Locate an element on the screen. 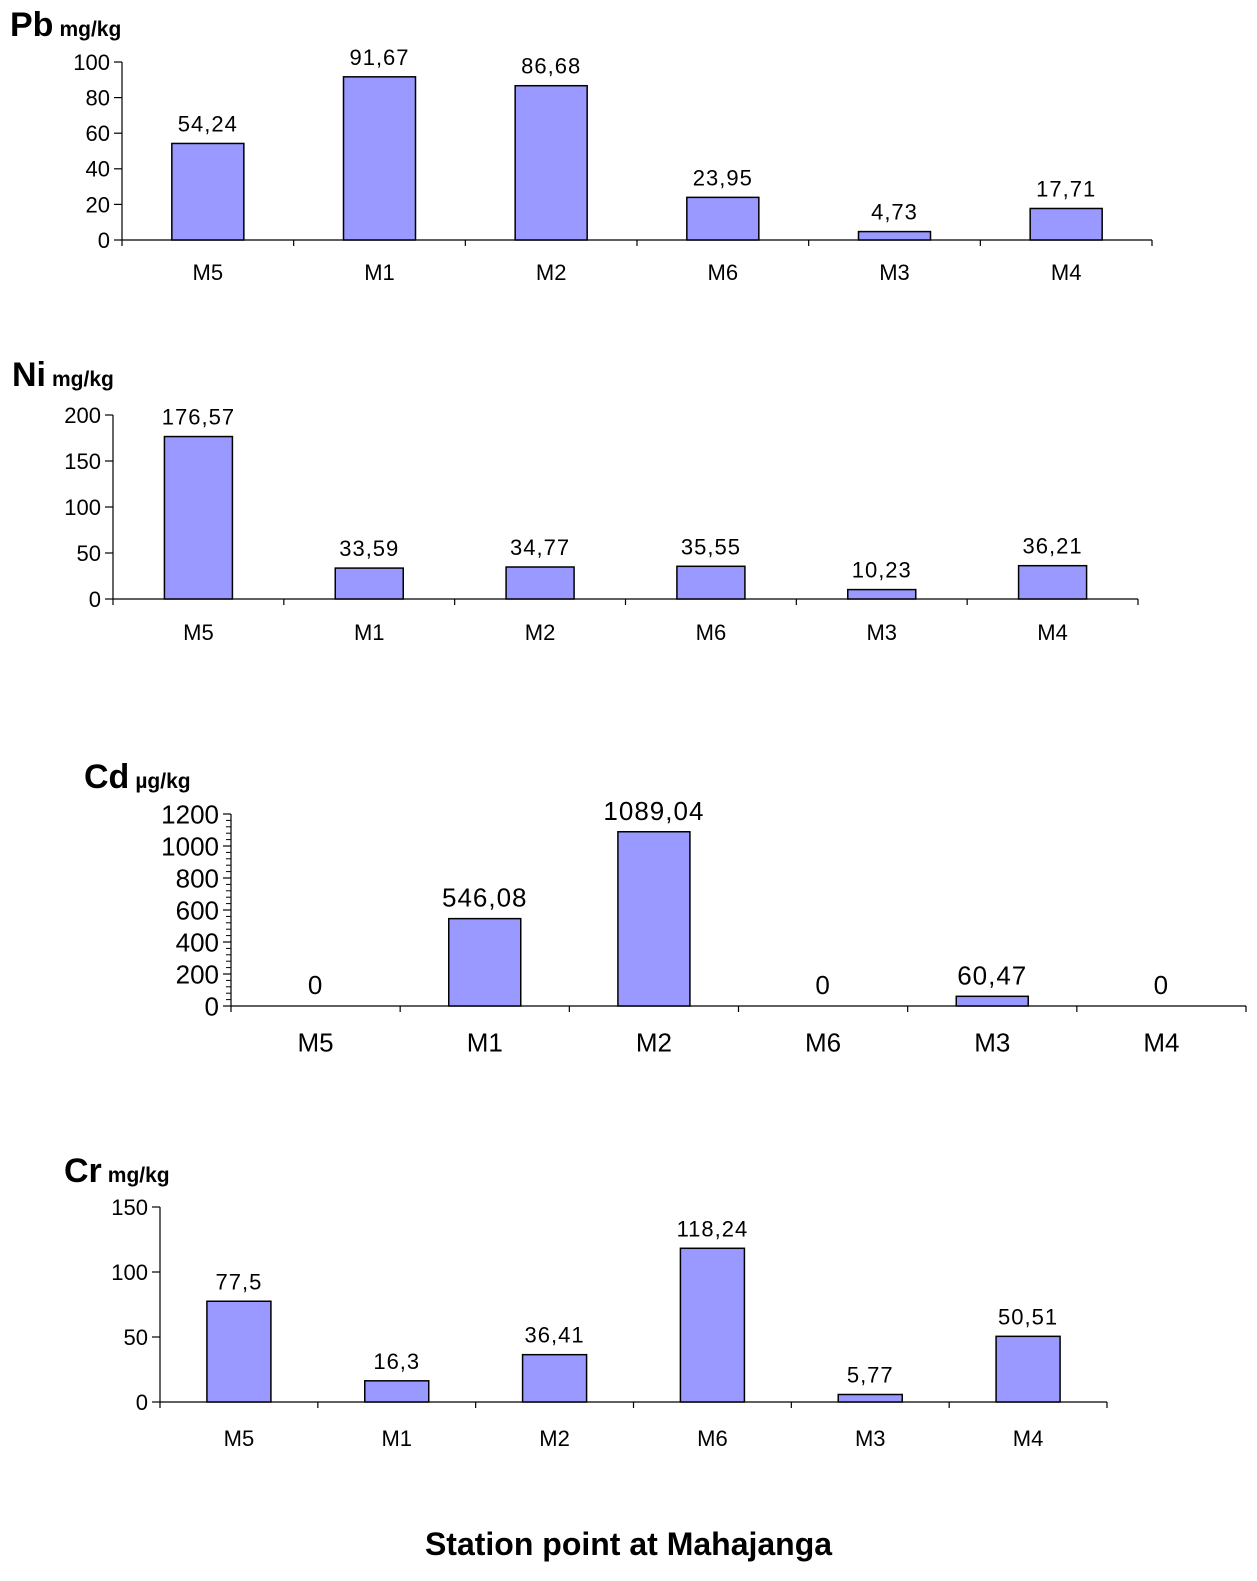  pb-chart-title: Pb mg/kg is located at coordinates (65, 25).